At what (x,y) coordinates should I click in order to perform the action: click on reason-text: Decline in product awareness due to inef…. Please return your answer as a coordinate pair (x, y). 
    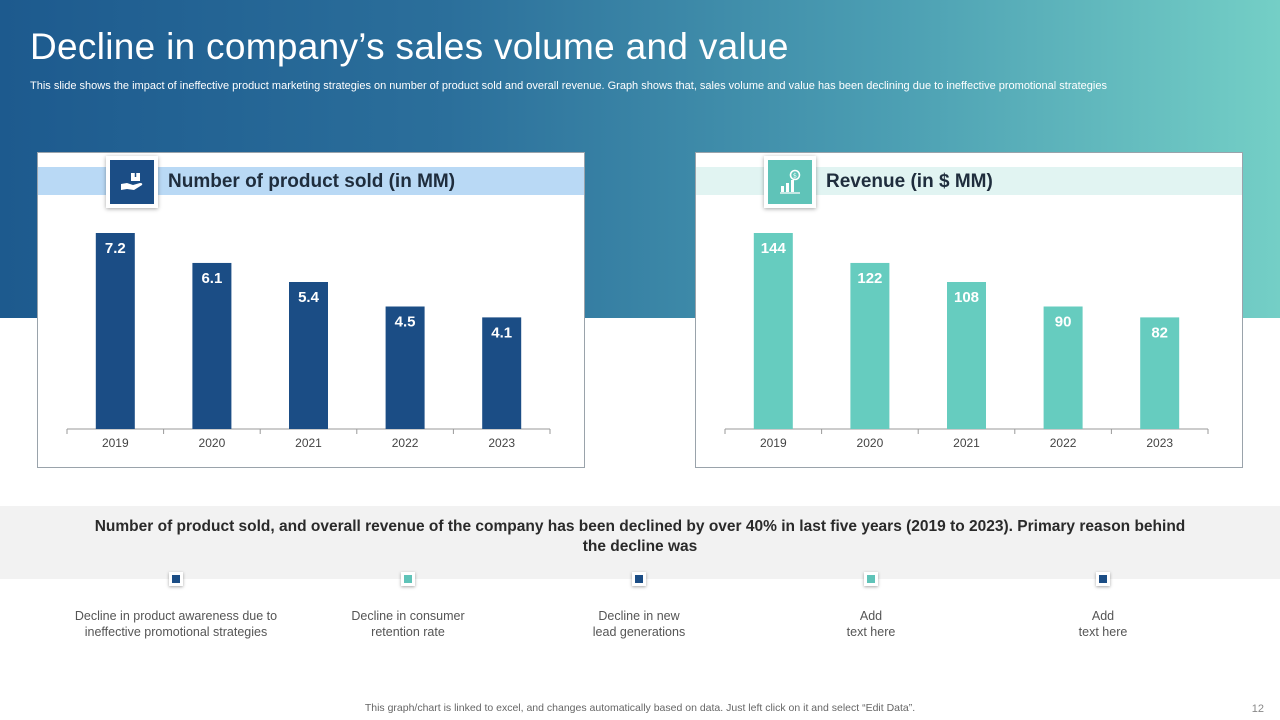
    Looking at the image, I should click on (176, 624).